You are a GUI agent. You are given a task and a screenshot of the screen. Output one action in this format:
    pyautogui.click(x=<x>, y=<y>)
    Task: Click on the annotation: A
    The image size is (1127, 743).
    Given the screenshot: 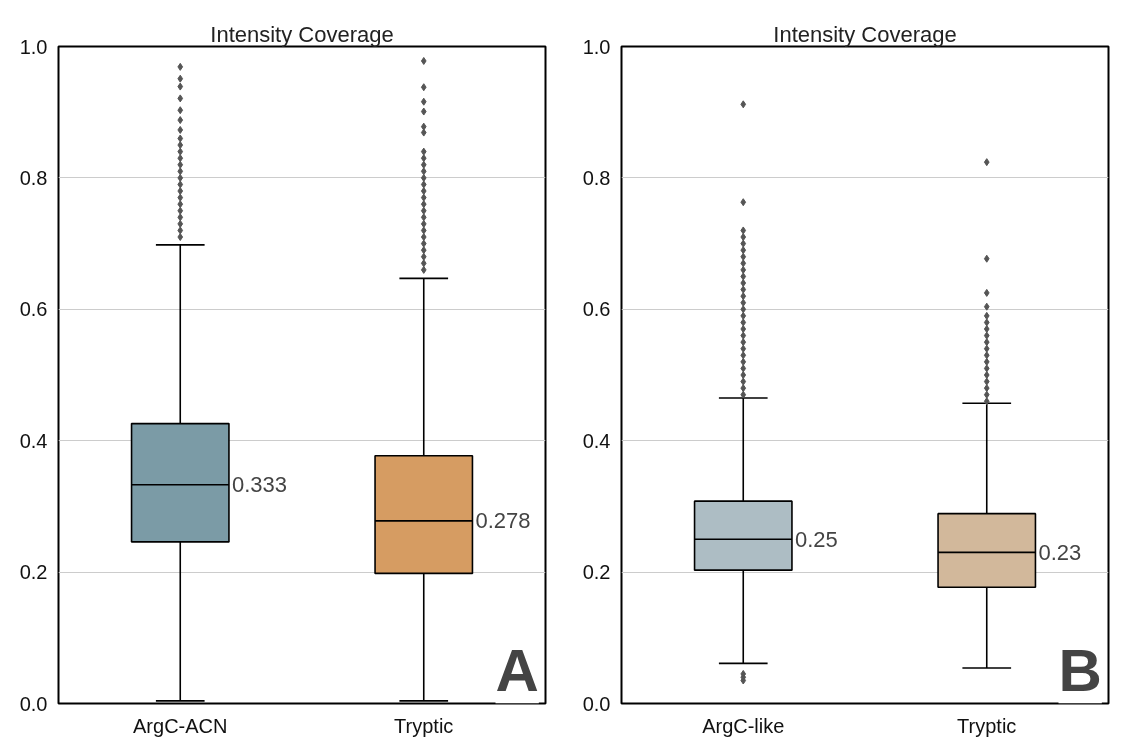 What is the action you would take?
    pyautogui.click(x=517, y=670)
    